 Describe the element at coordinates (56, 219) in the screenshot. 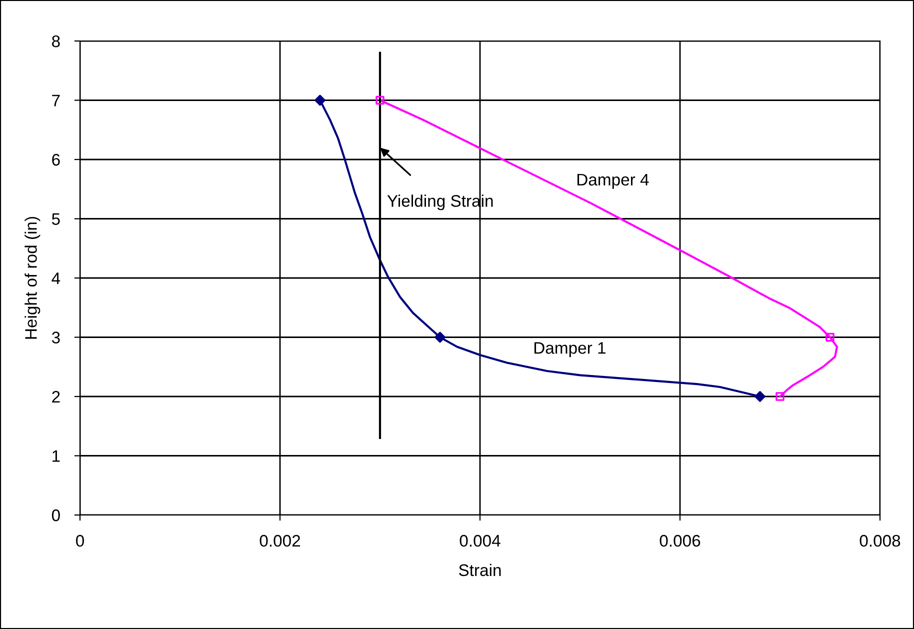

I see `y-tick-label: 5` at that location.